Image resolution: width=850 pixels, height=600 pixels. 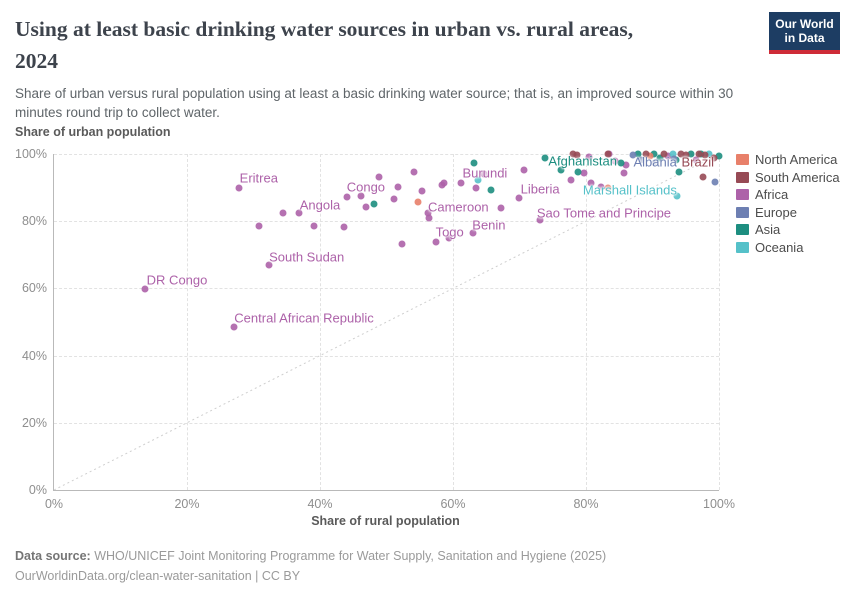 I want to click on legend-label-south-america: South America, so click(x=797, y=177).